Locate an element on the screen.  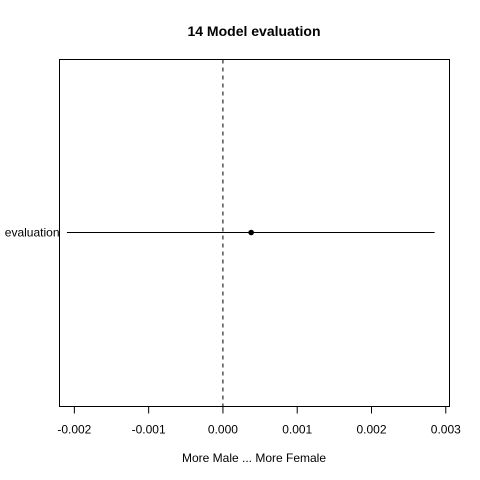
estimate-point is located at coordinates (251, 232).